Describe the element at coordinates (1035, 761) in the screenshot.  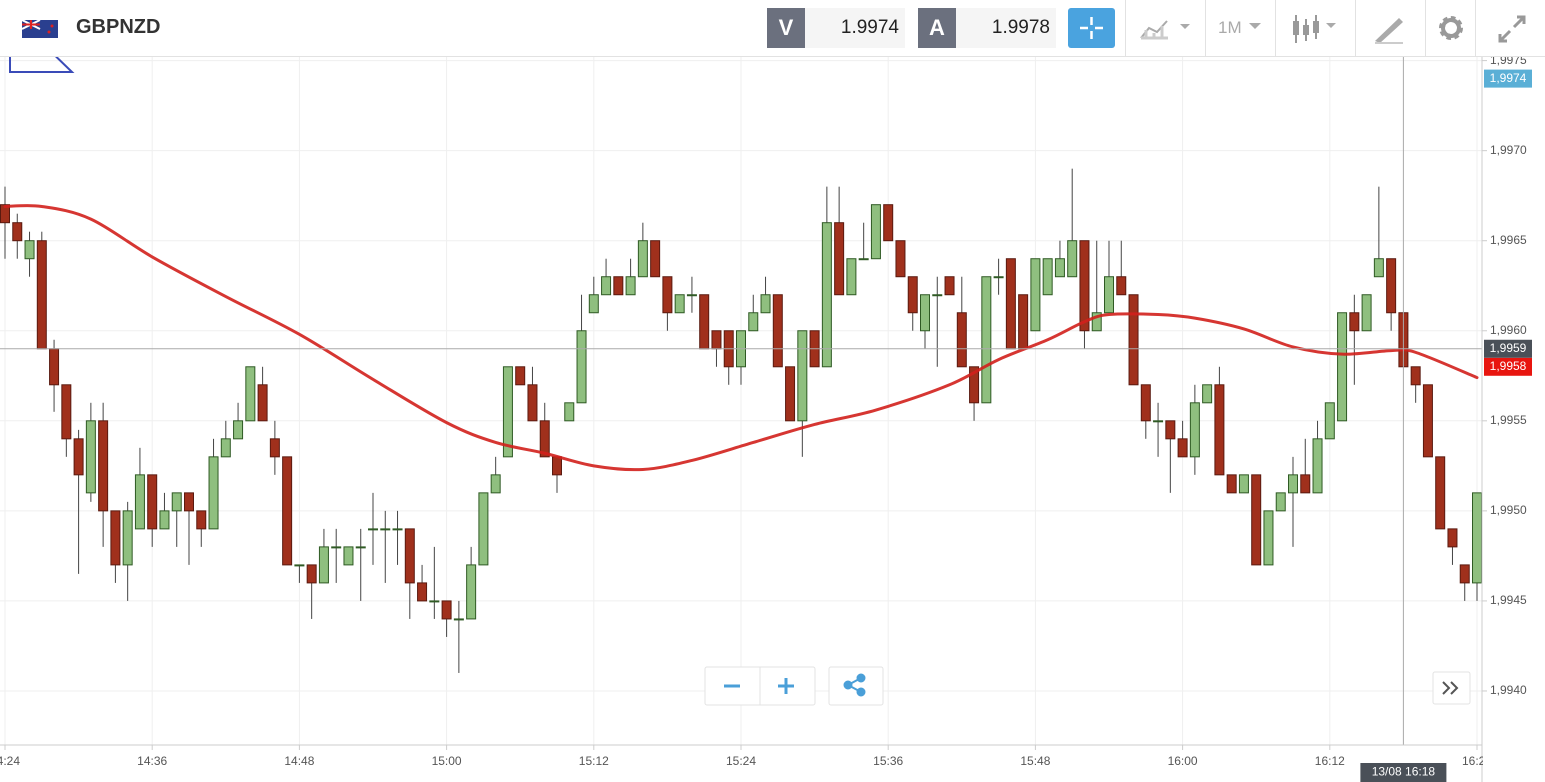
I see `x-tick-label: 15:48` at that location.